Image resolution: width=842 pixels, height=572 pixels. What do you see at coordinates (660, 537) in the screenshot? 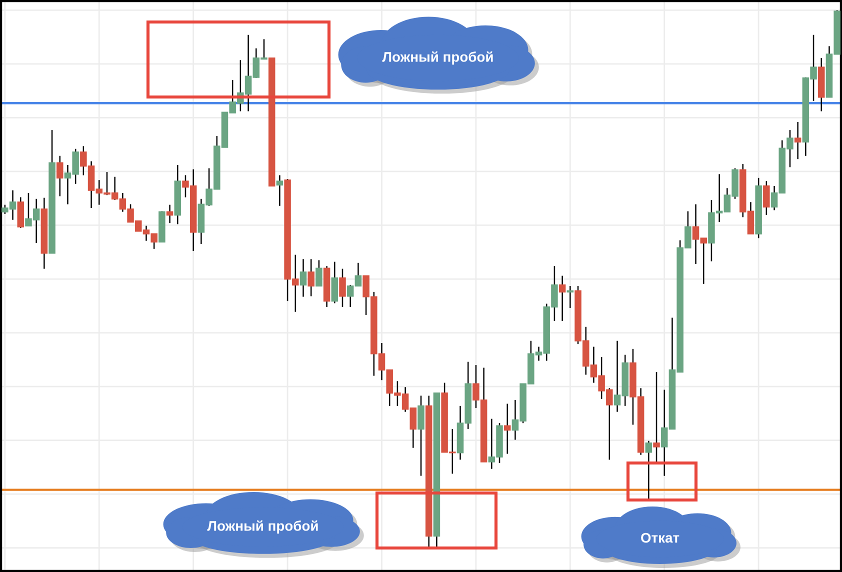
I see `annotation: Откат` at bounding box center [660, 537].